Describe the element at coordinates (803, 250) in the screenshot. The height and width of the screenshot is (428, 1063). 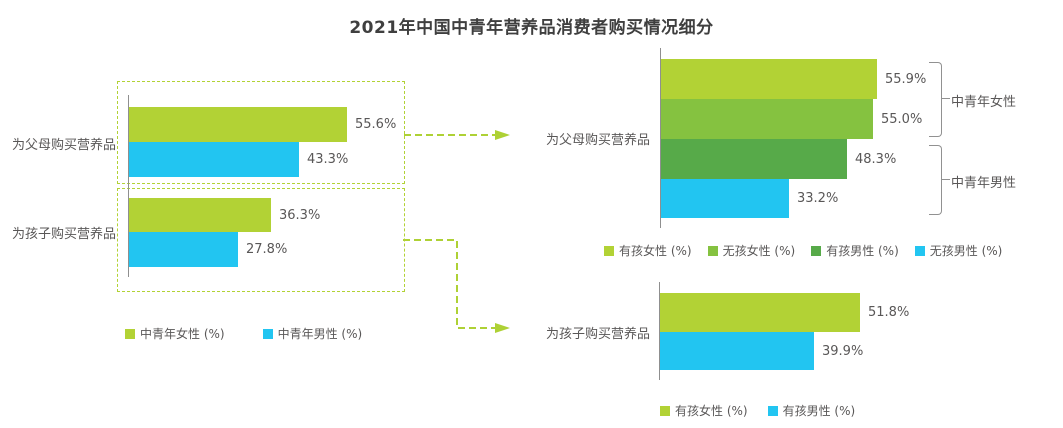
I see `right-top-legend: 有孩女性 (%) 无孩女性 (%) 有孩男性 (%) 无孩男性 (%)` at that location.